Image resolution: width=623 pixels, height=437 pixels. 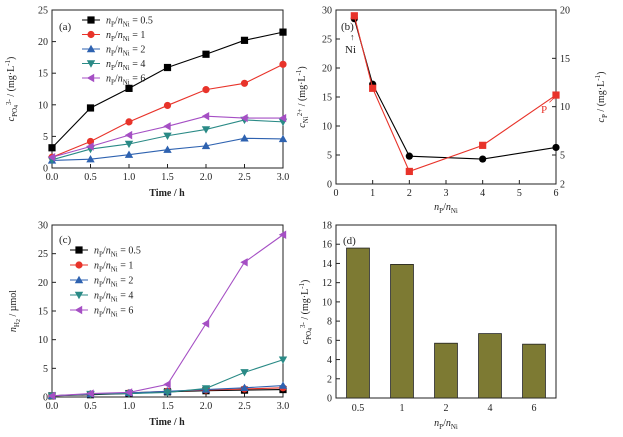 I want to click on panel-a-x-tick-label: 0.0, so click(x=52, y=177).